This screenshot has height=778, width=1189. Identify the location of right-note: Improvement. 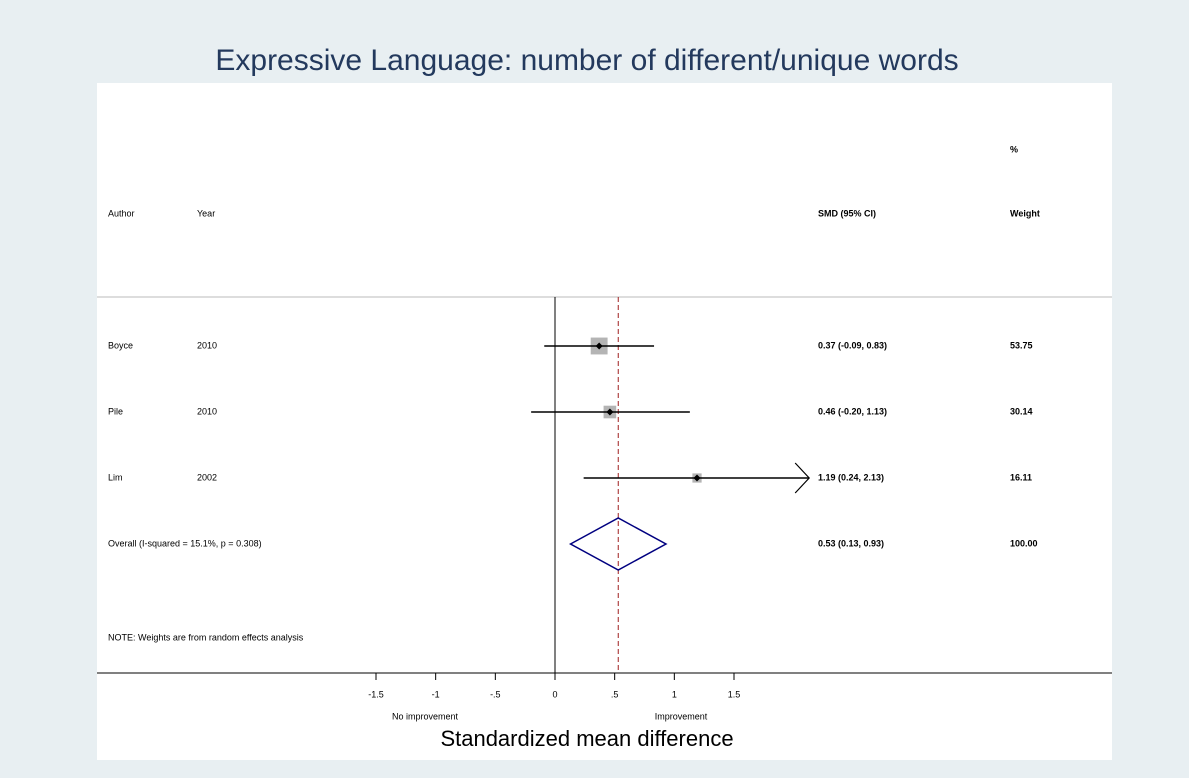
(681, 716).